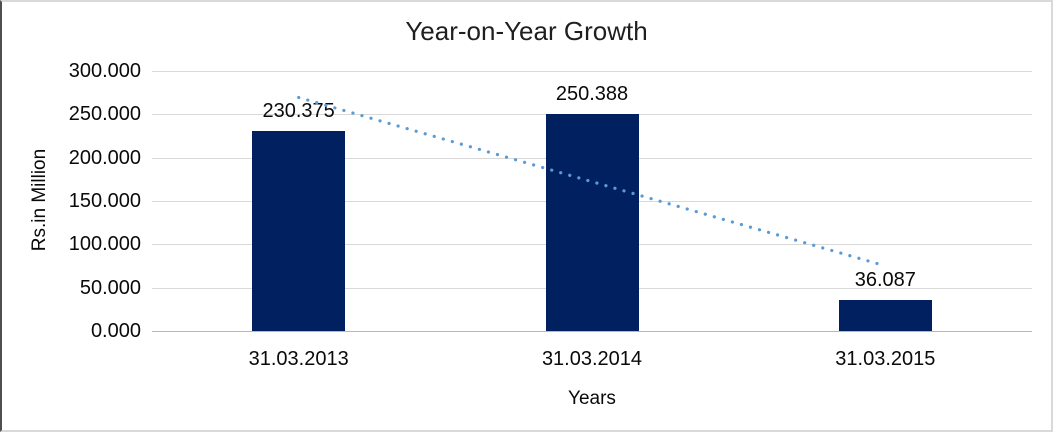 The image size is (1053, 432). I want to click on bar-value-label: 250.388, so click(592, 93).